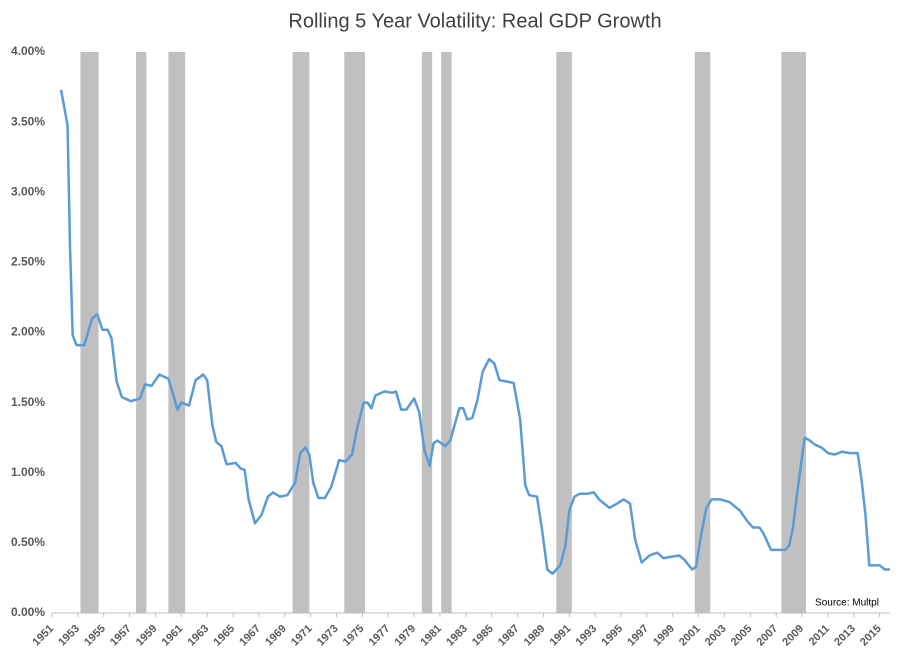 The height and width of the screenshot is (653, 901). I want to click on x-tick-label: 2005, so click(742, 636).